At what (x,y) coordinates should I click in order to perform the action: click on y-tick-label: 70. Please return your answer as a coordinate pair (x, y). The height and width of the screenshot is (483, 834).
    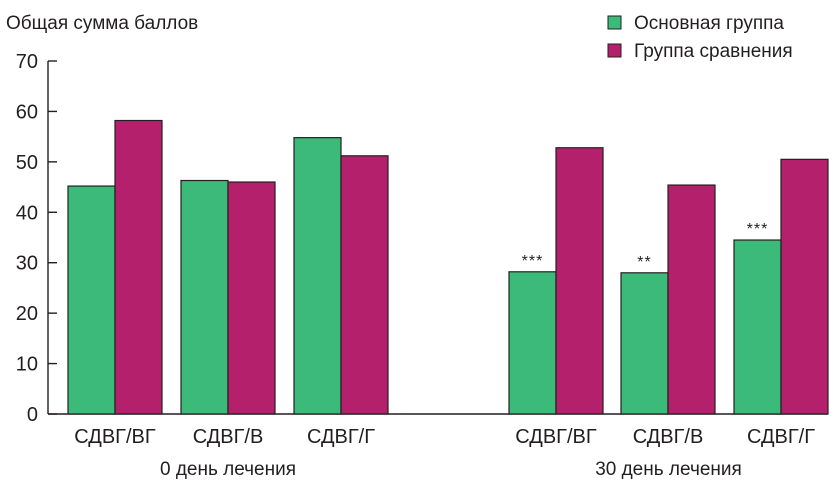
    Looking at the image, I should click on (27, 62).